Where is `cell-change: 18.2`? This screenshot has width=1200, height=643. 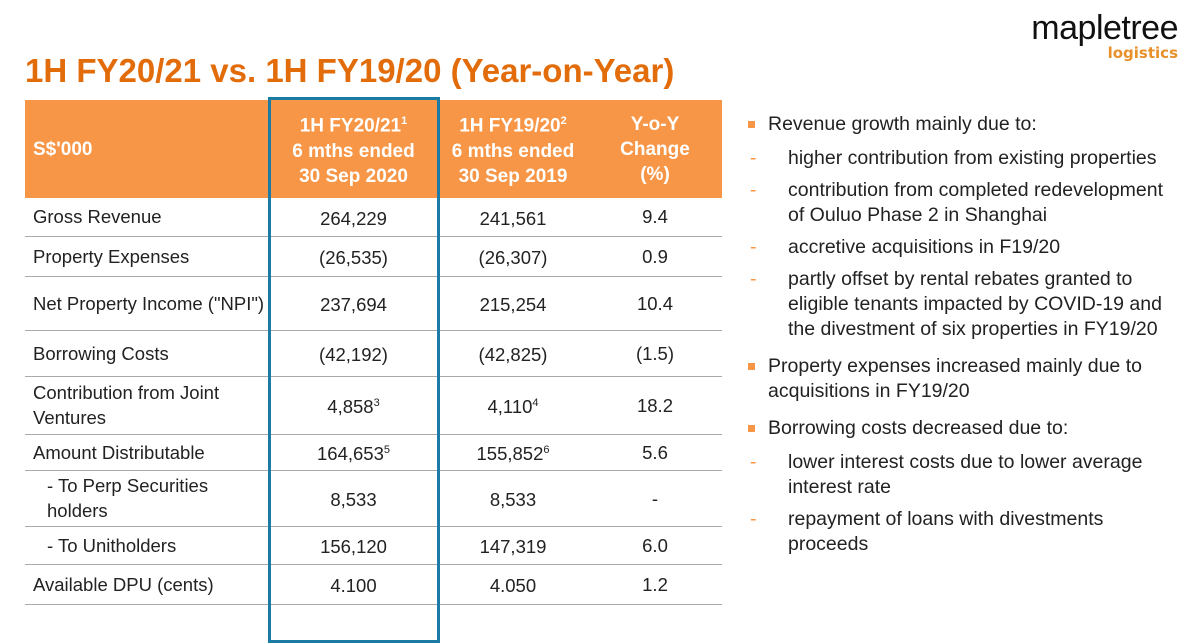 cell-change: 18.2 is located at coordinates (655, 405).